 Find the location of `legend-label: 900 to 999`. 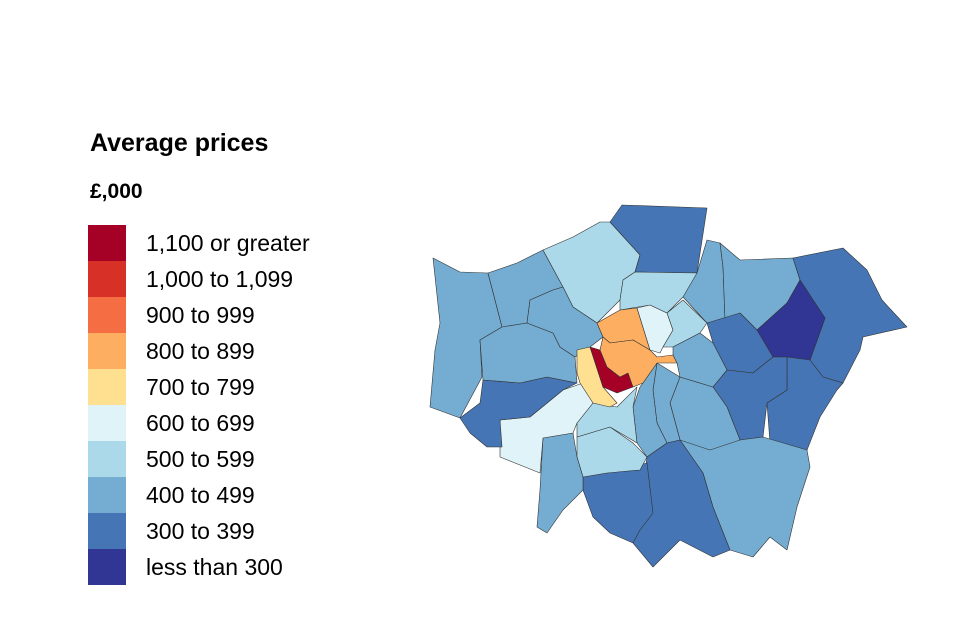

legend-label: 900 to 999 is located at coordinates (200, 314).